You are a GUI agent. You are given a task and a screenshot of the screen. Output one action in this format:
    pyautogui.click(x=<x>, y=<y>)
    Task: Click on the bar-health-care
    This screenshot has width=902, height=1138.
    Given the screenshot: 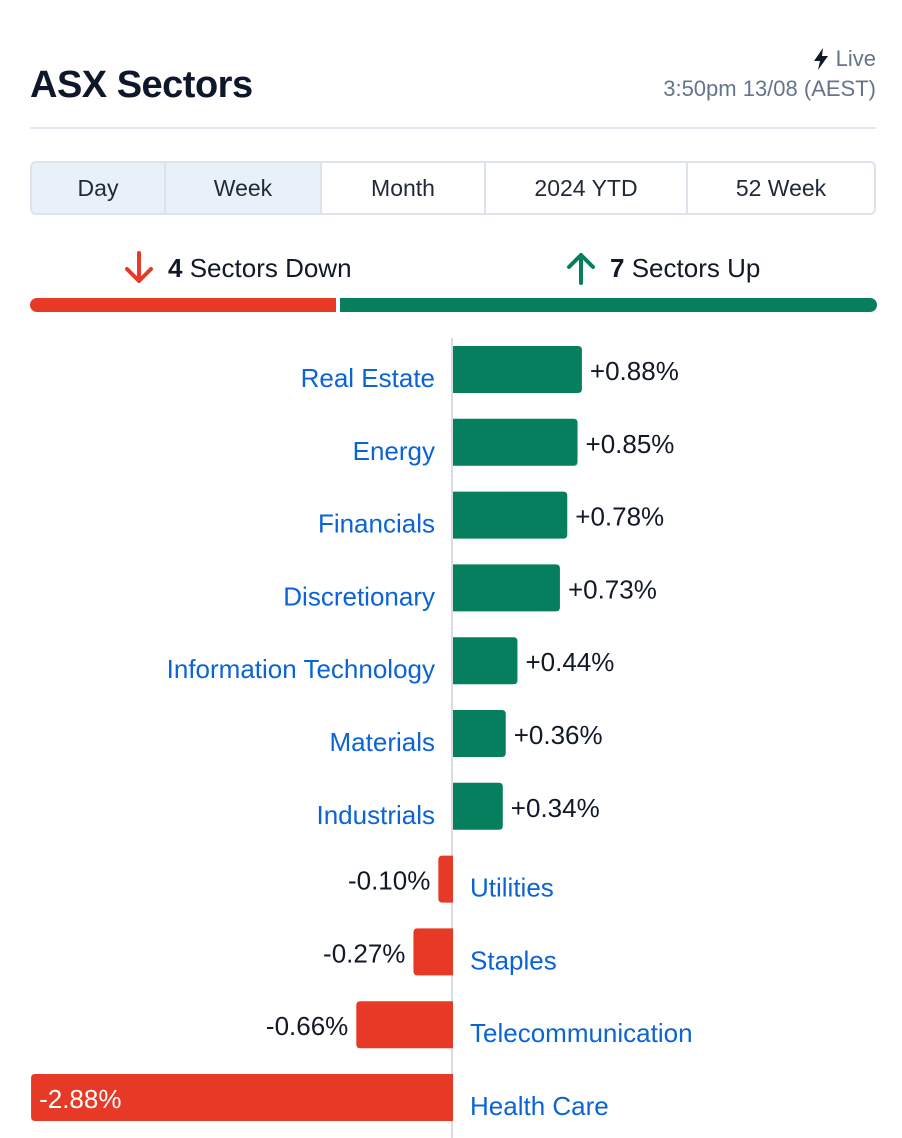 What is the action you would take?
    pyautogui.click(x=242, y=1097)
    